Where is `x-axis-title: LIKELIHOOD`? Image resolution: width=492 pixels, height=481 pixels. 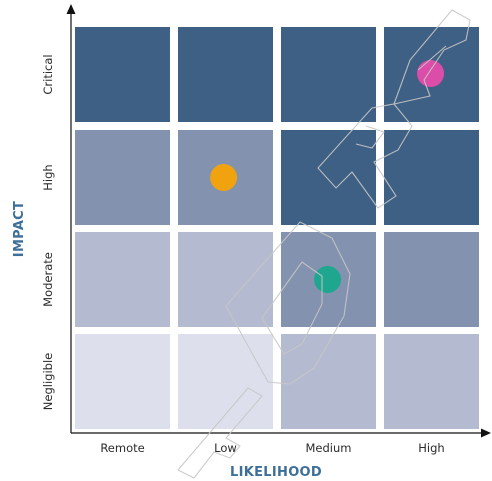 x-axis-title: LIKELIHOOD is located at coordinates (276, 472).